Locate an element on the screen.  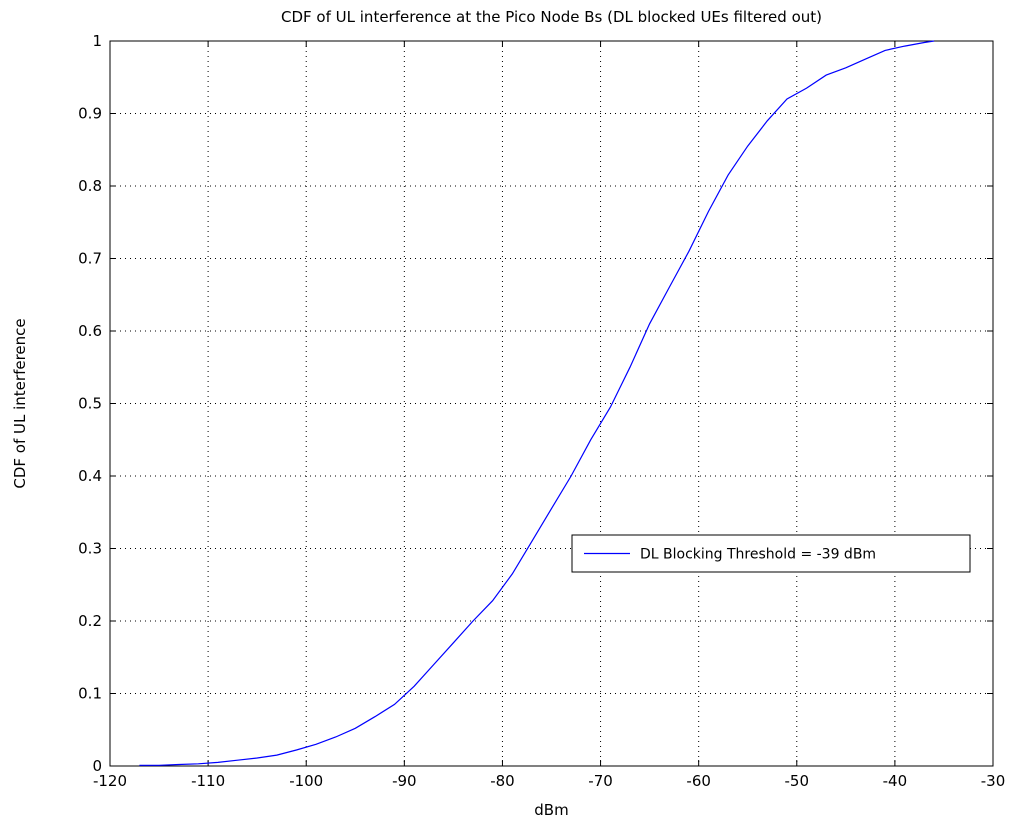
y-tick-label: 0.5 is located at coordinates (90, 404).